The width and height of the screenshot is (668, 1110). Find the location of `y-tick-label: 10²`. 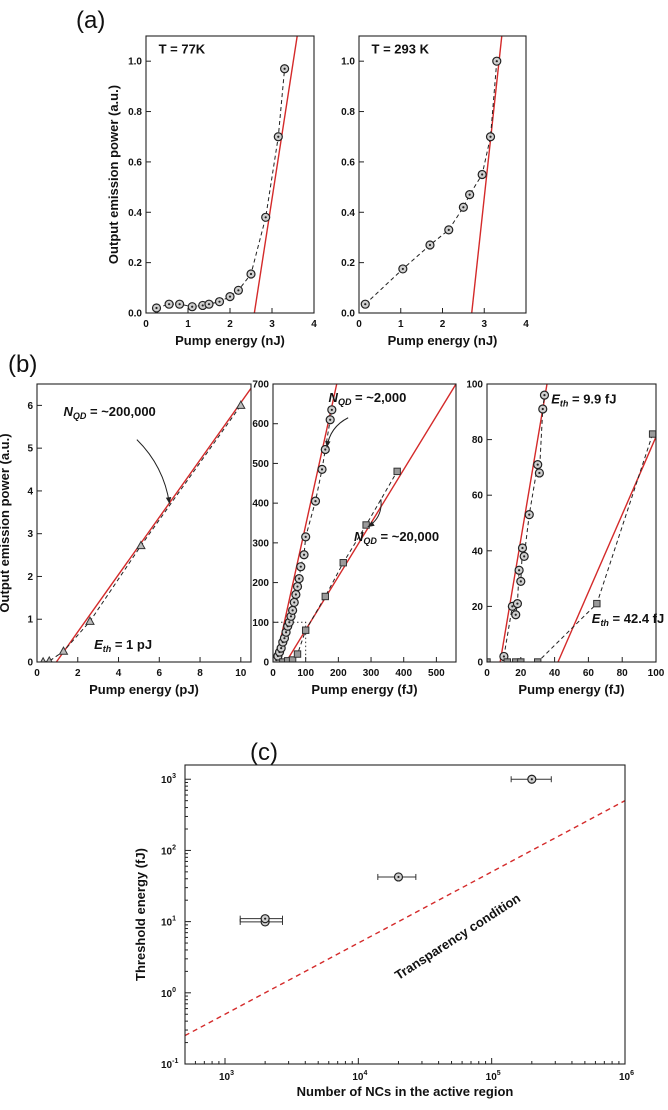

y-tick-label: 10² is located at coordinates (168, 850).